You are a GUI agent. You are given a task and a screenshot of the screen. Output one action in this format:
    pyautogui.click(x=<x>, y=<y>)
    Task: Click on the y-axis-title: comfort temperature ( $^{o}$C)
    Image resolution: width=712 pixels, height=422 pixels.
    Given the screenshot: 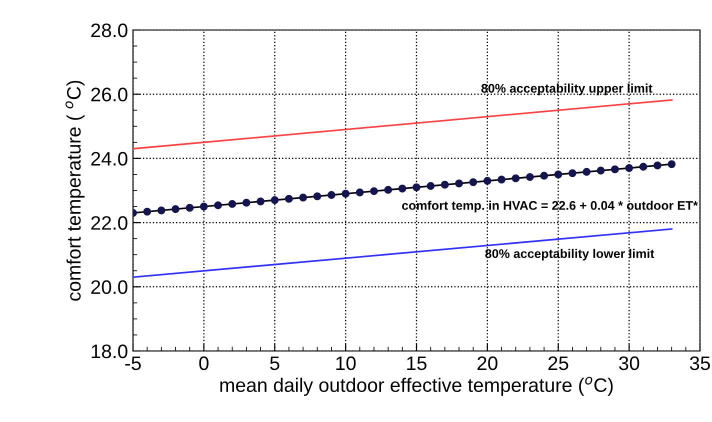 What is the action you would take?
    pyautogui.click(x=75, y=190)
    